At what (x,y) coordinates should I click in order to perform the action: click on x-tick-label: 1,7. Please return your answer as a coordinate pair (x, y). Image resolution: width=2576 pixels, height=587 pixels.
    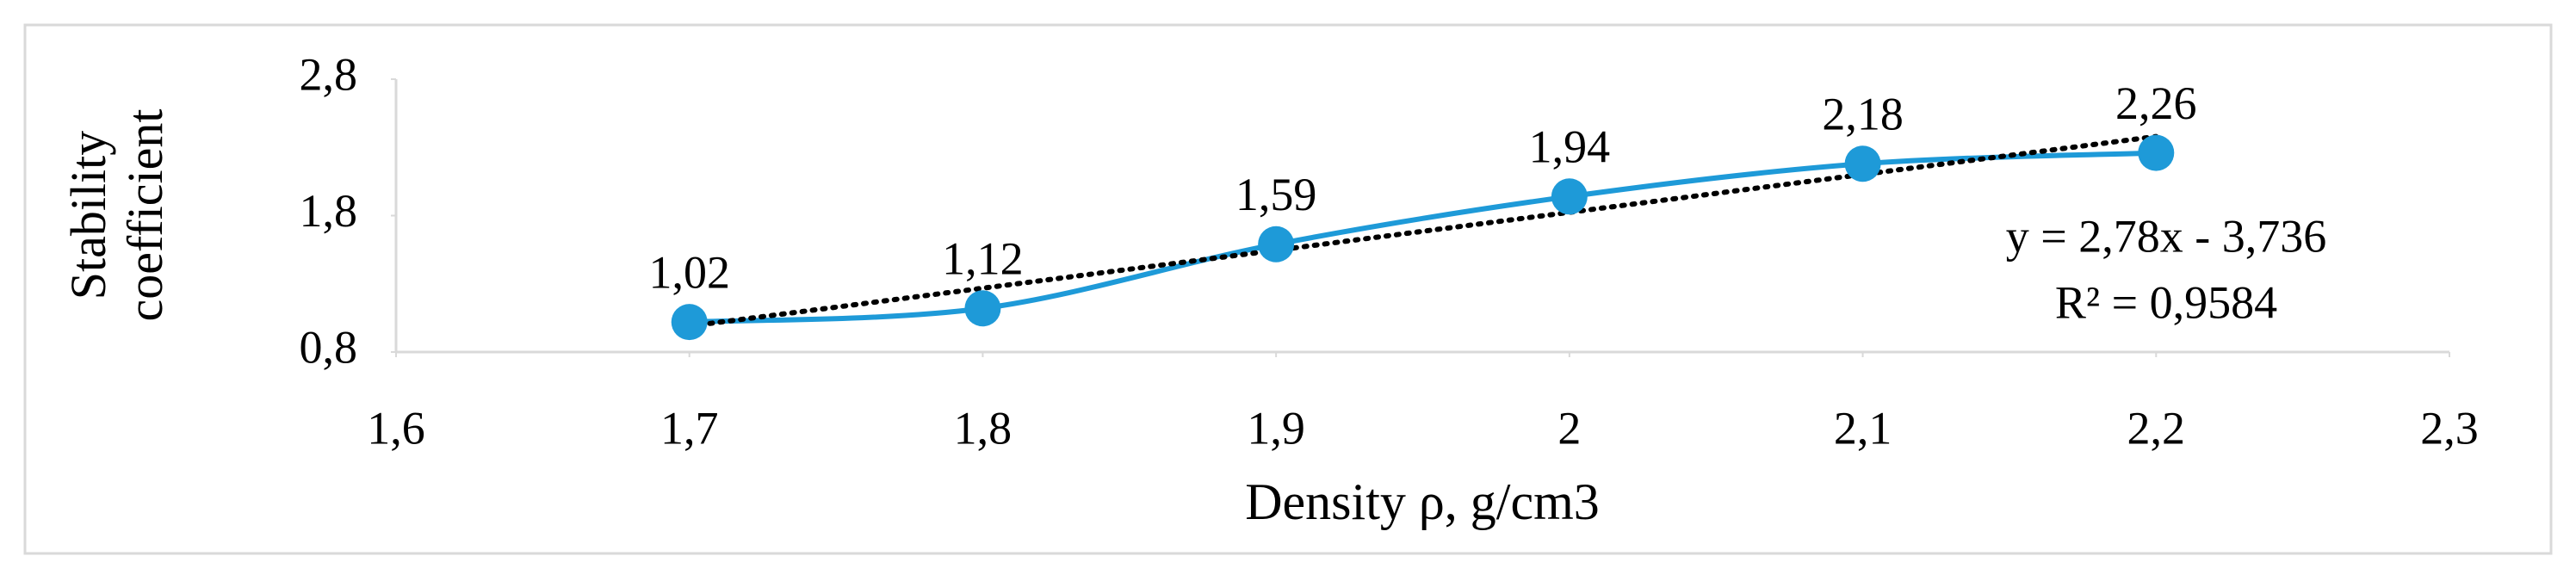
    Looking at the image, I should click on (690, 428).